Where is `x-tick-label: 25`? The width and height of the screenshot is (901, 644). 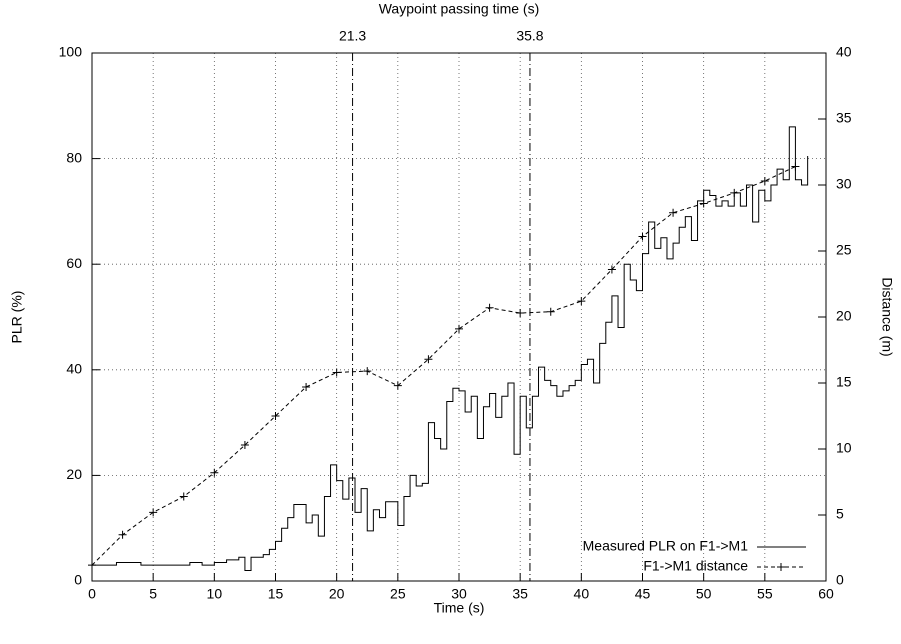 x-tick-label: 25 is located at coordinates (398, 594).